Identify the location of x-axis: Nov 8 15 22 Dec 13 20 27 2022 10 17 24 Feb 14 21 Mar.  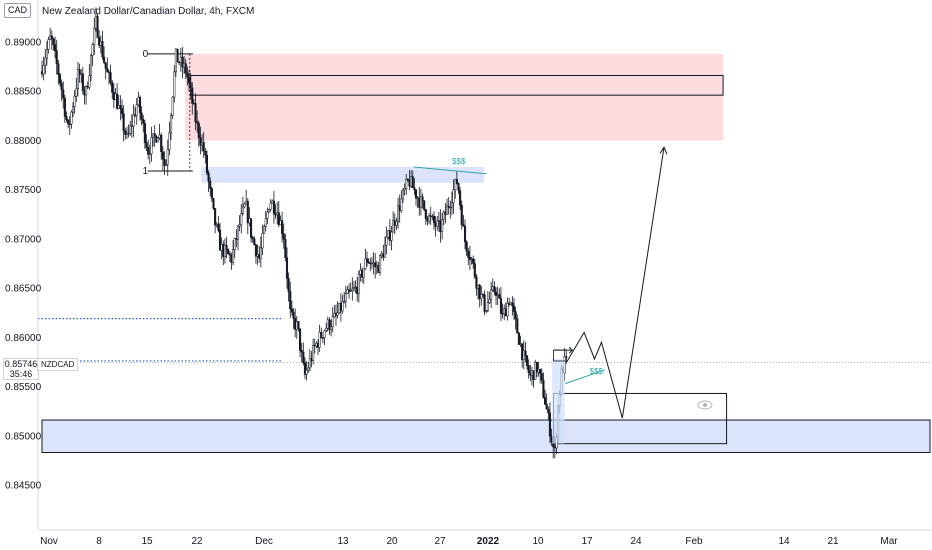
(485, 538).